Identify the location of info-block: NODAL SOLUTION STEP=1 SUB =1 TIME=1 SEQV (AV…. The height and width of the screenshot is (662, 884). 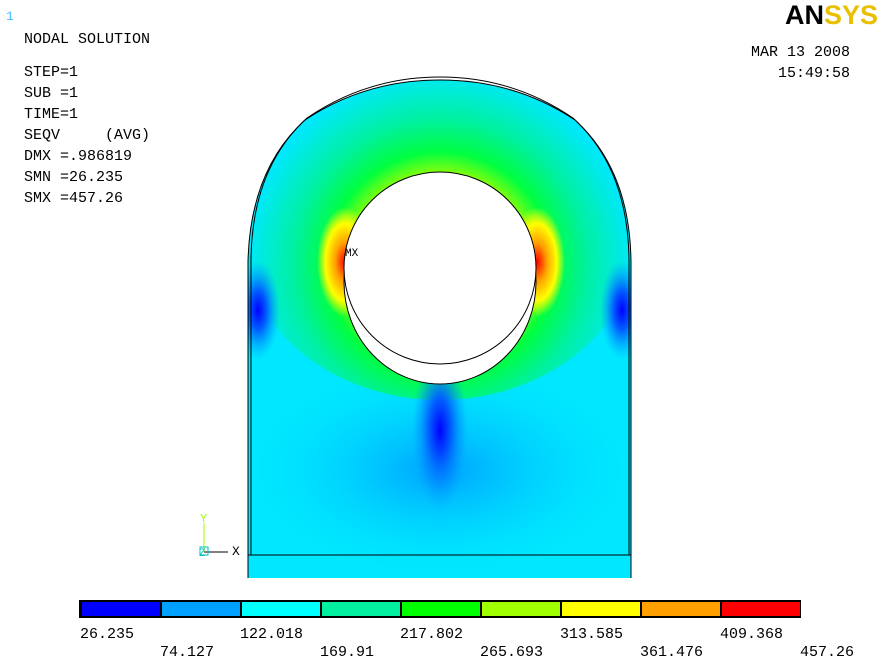
(87, 119).